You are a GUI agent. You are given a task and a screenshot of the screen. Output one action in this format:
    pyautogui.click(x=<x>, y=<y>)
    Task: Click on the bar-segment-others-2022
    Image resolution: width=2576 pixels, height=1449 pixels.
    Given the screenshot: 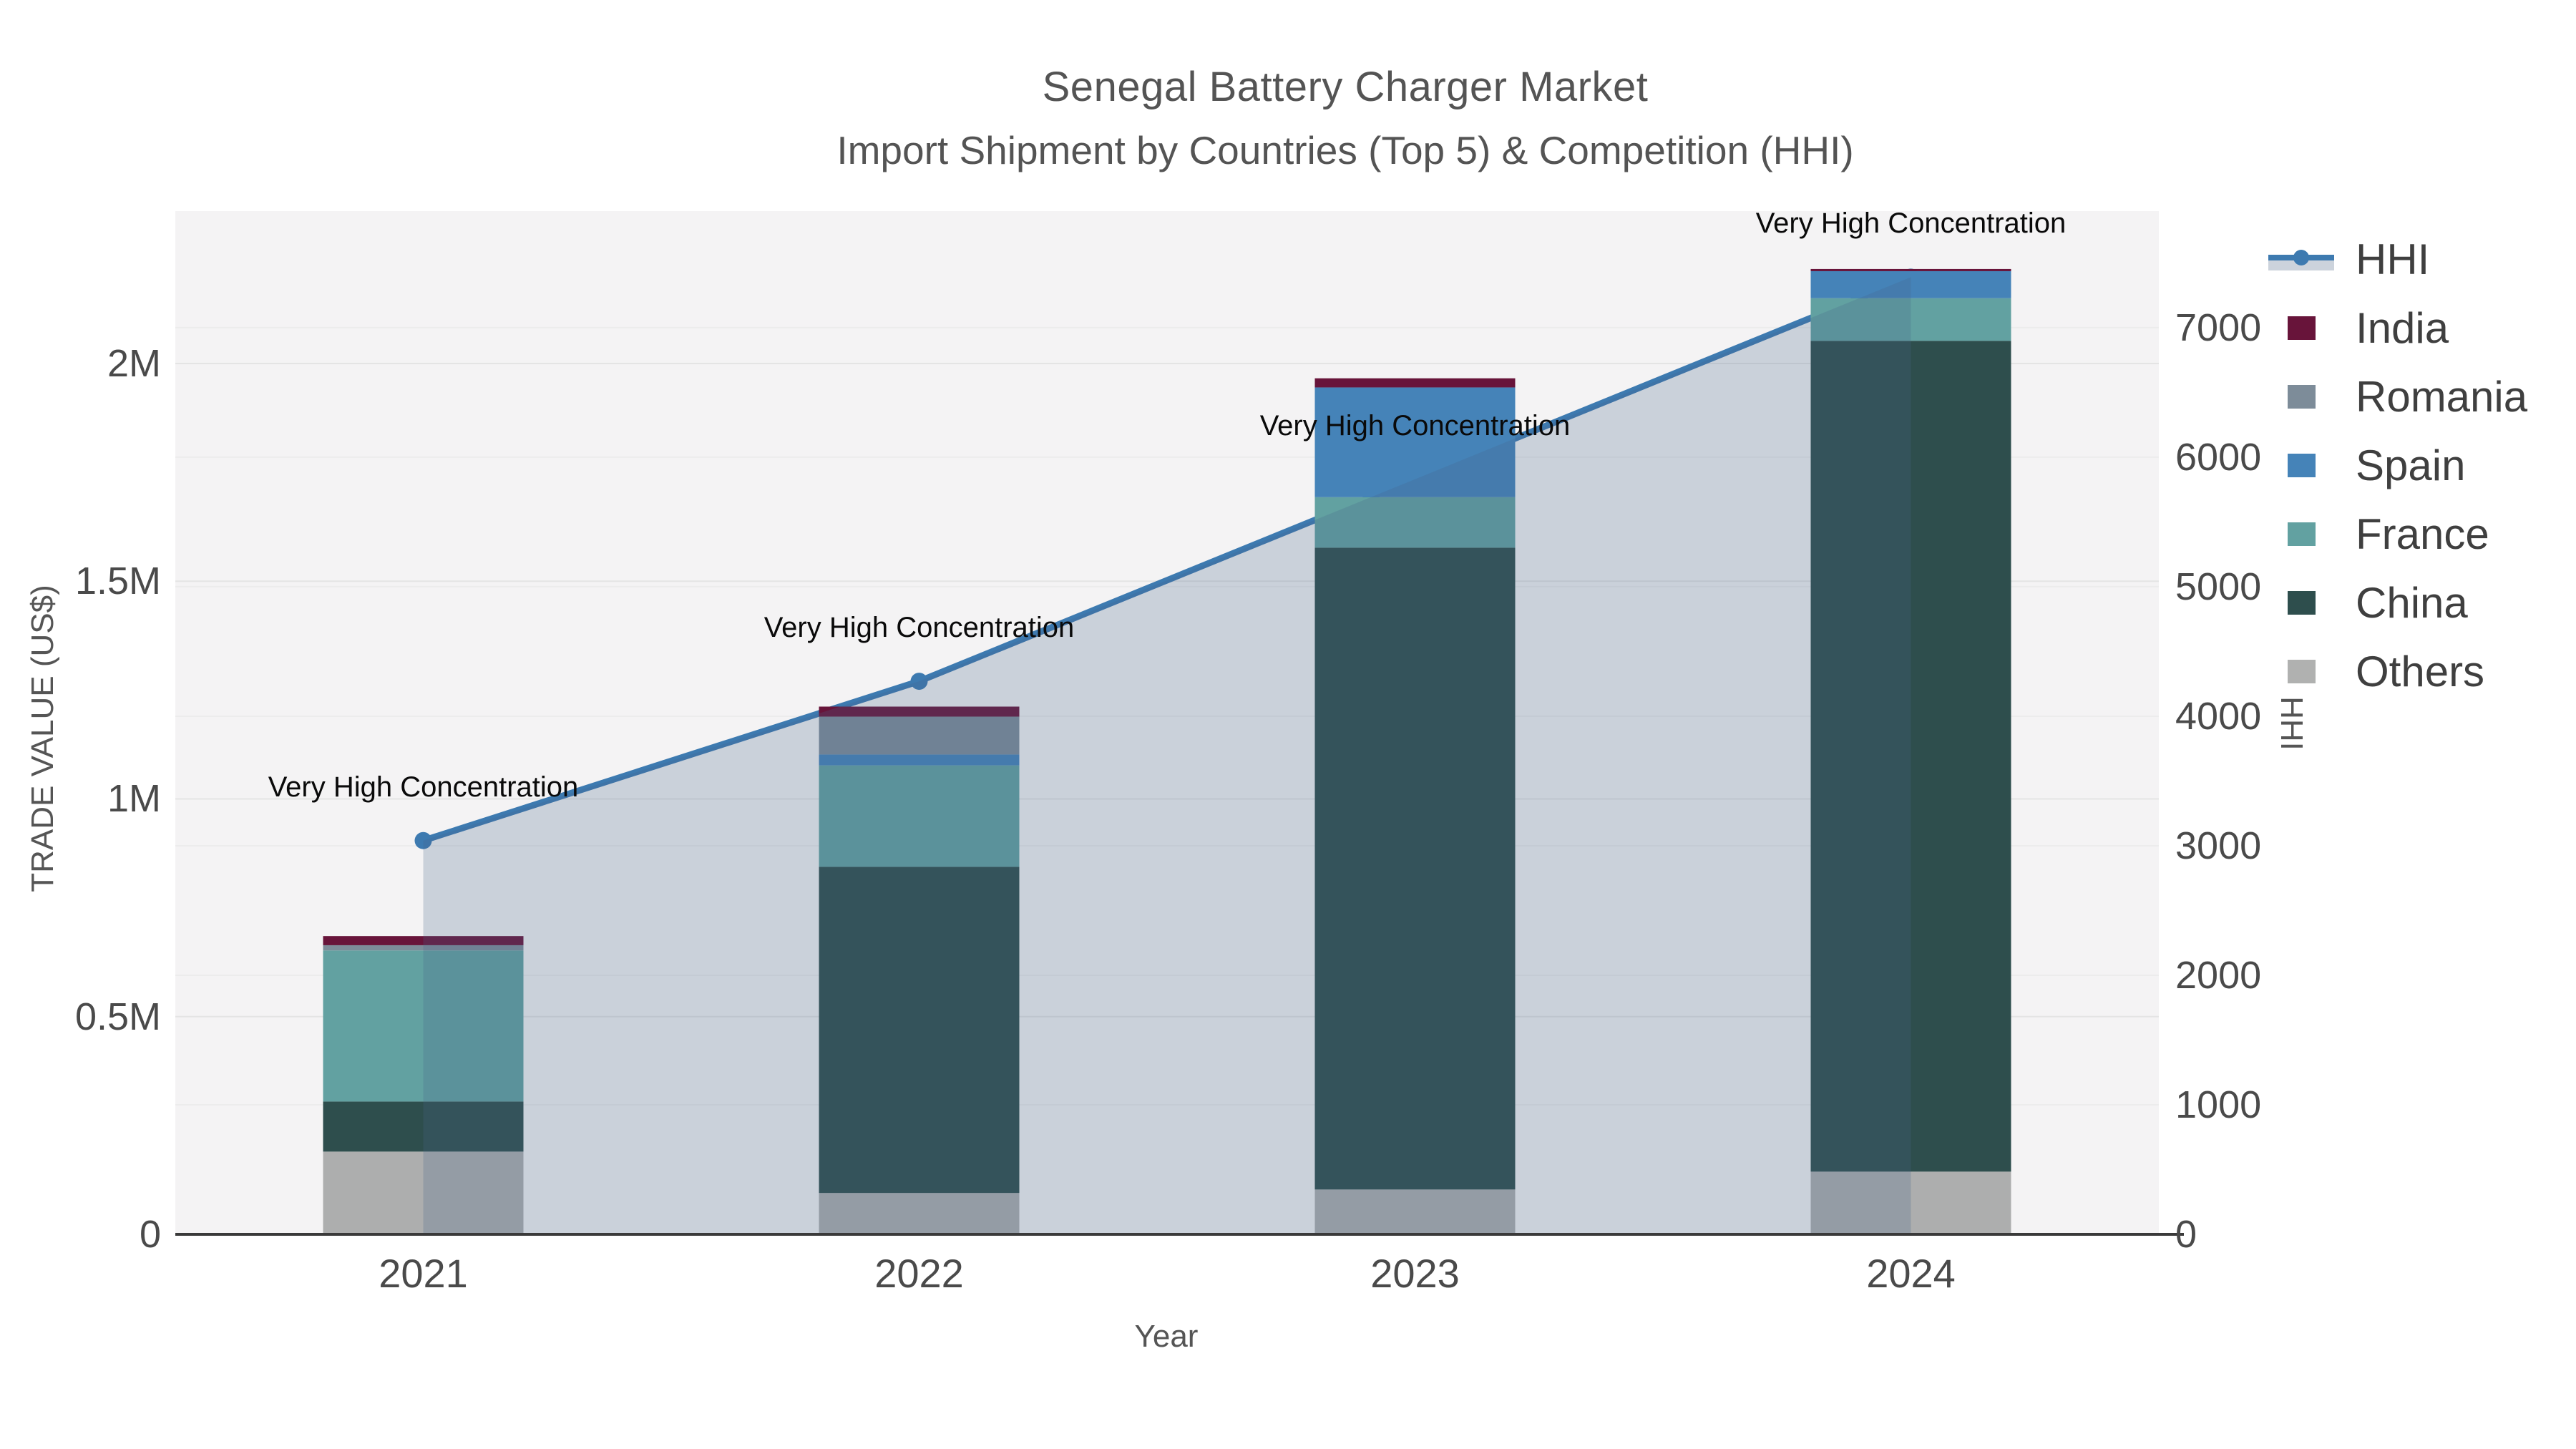 What is the action you would take?
    pyautogui.click(x=919, y=1213)
    